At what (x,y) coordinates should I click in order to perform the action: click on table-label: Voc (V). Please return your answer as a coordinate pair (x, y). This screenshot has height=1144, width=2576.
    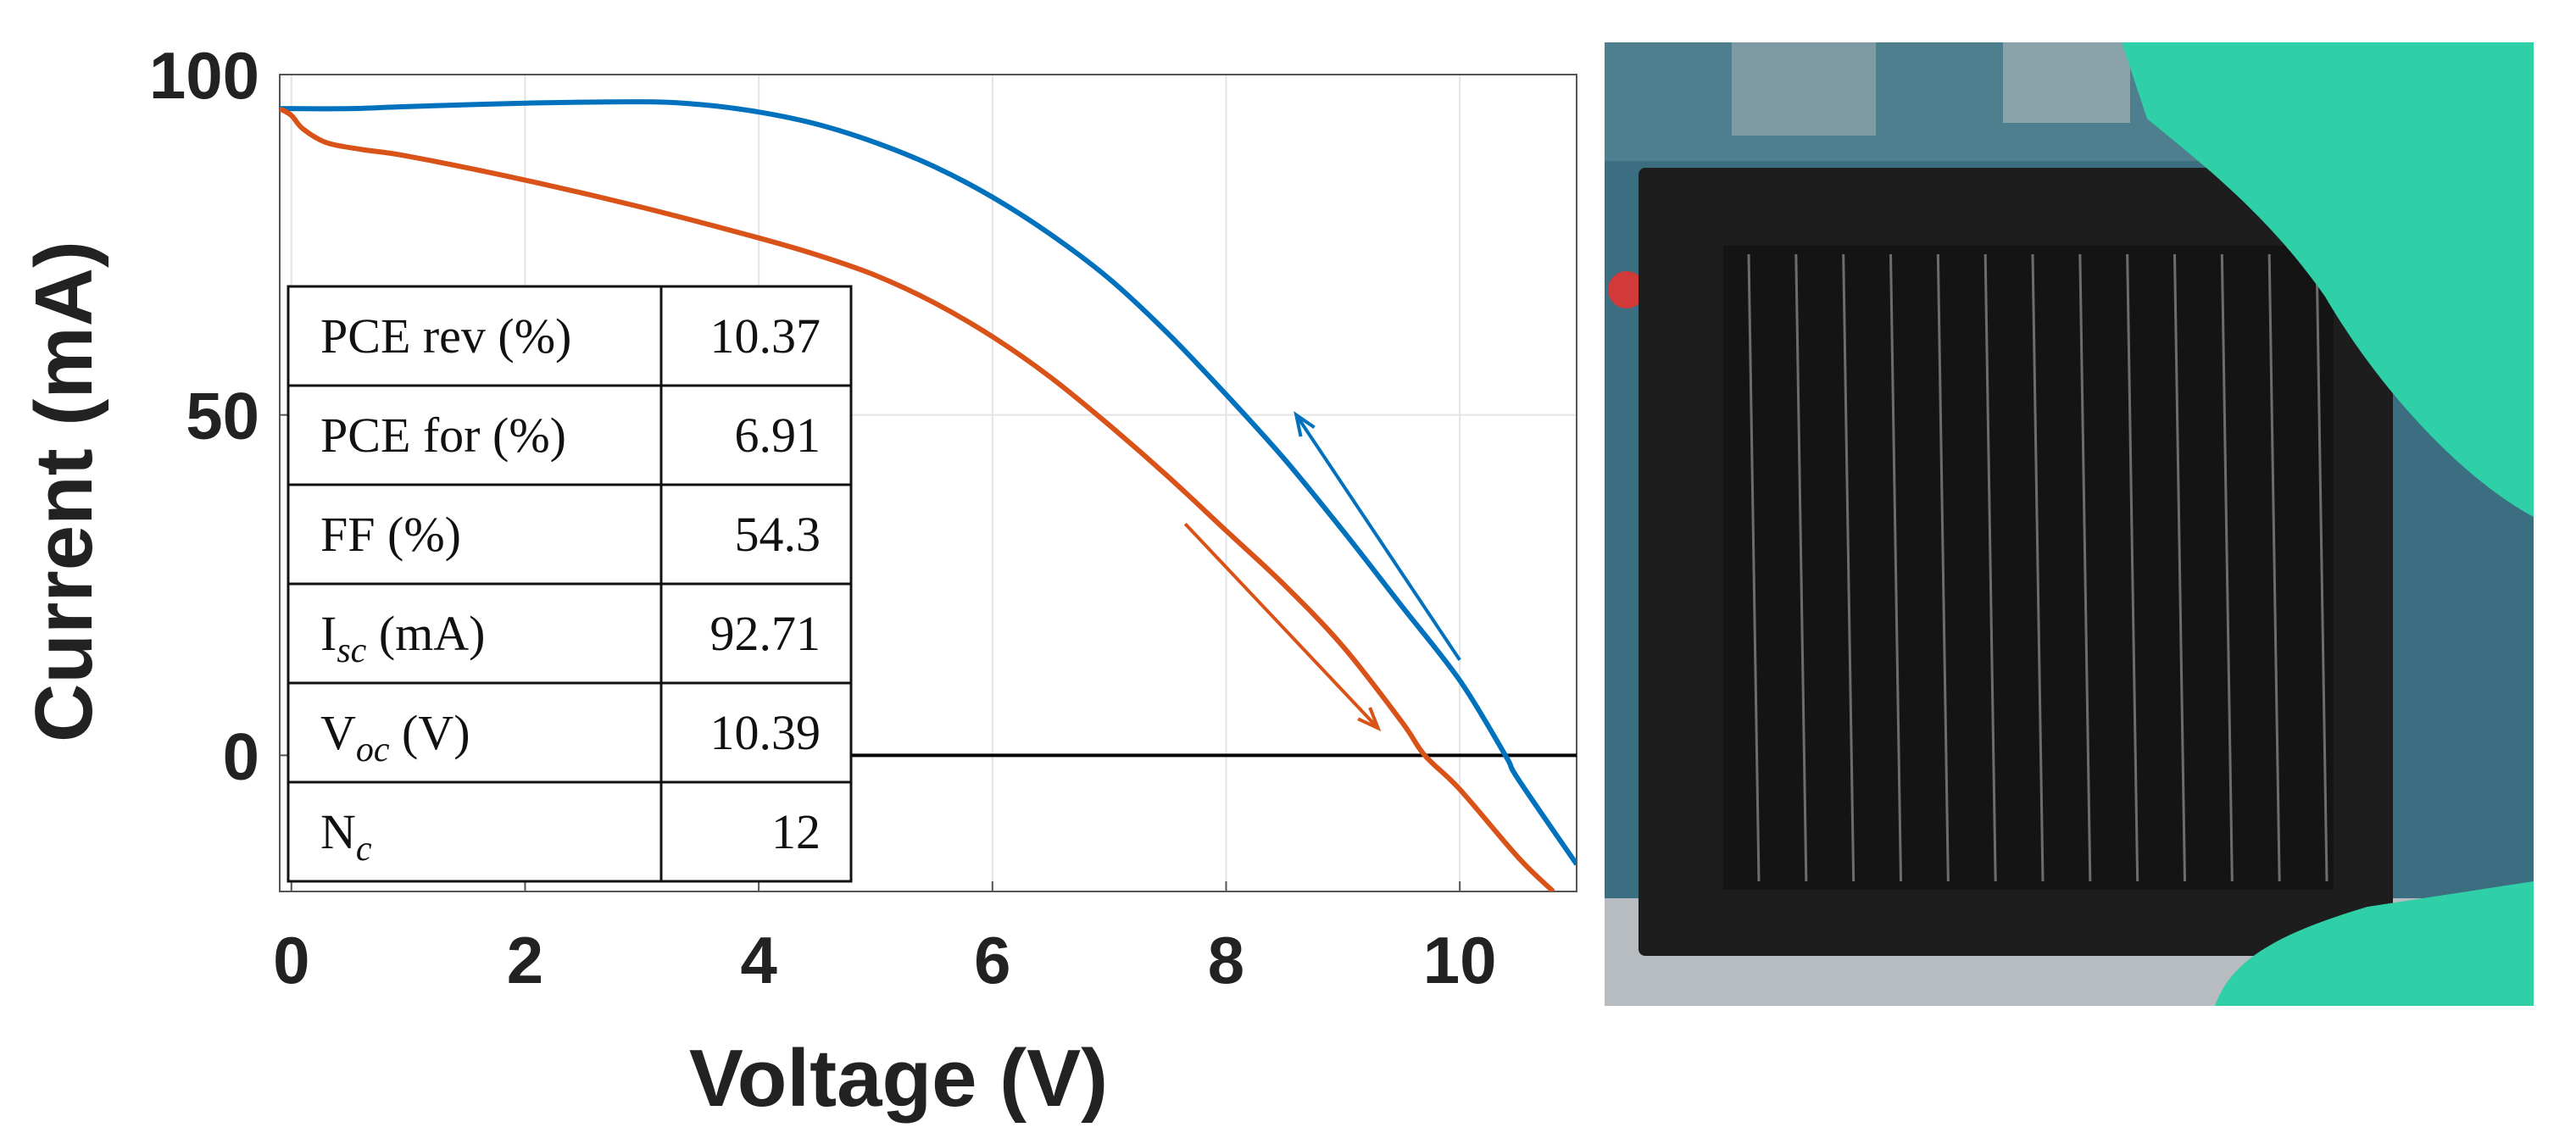
    Looking at the image, I should click on (395, 737).